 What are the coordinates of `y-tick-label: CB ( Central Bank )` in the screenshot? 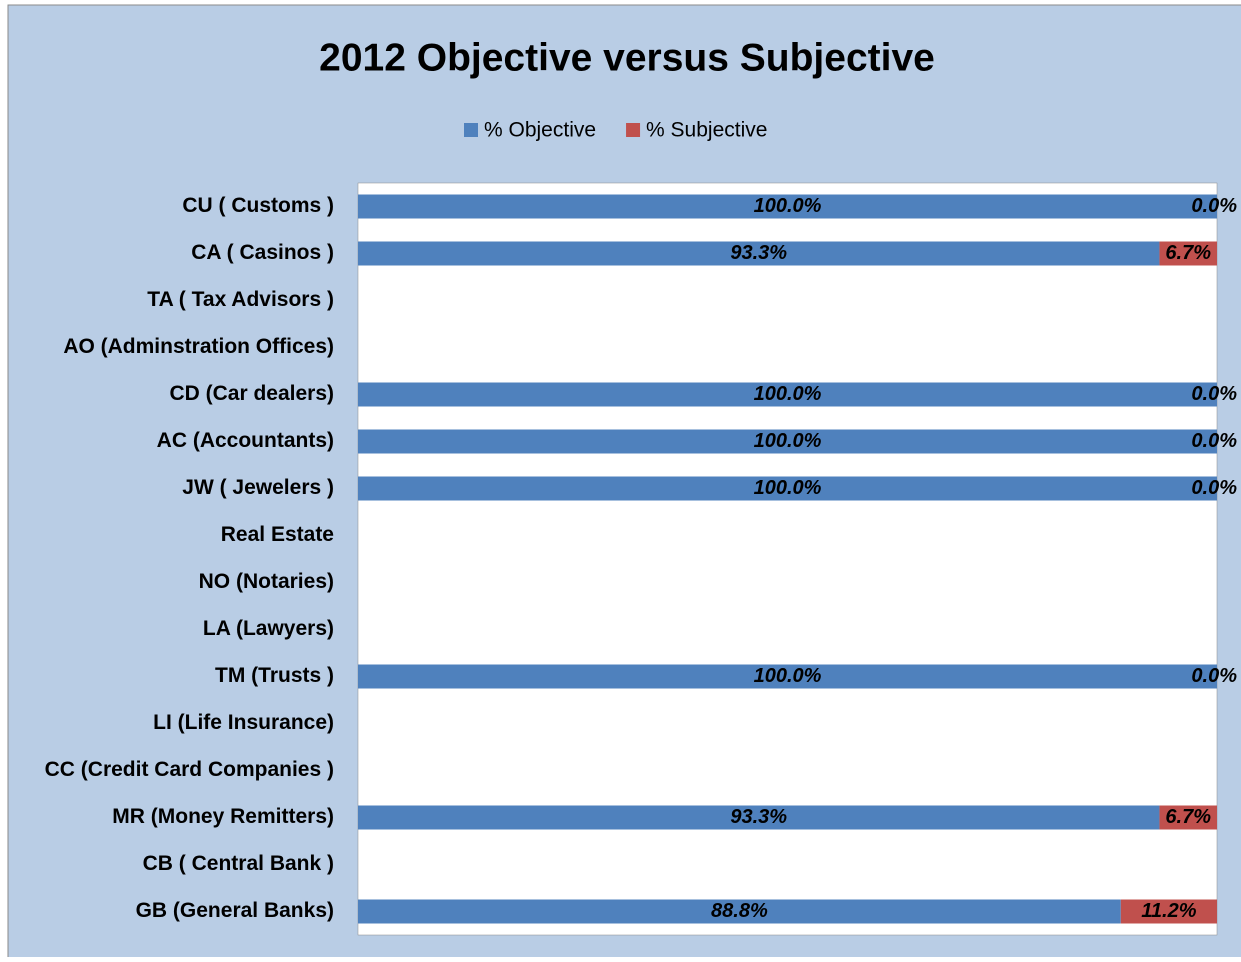 It's located at (238, 863).